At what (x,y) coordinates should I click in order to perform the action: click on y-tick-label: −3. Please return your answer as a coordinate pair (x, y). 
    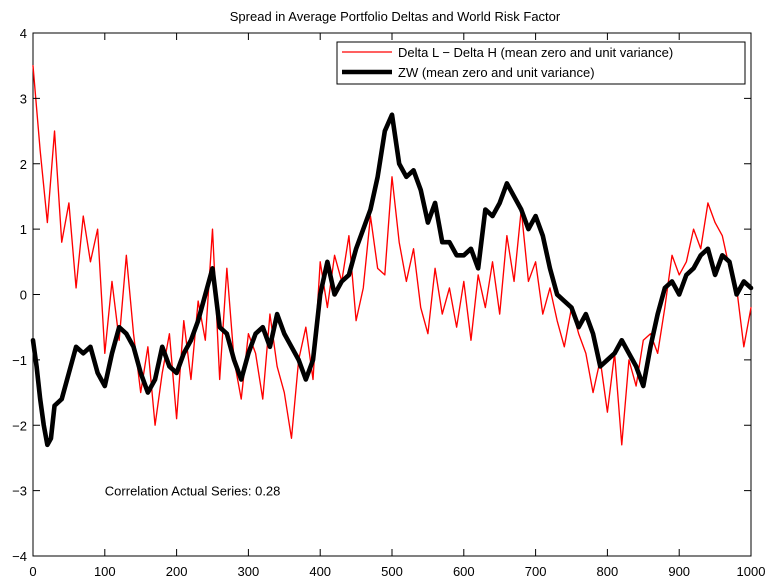
    Looking at the image, I should click on (19, 491).